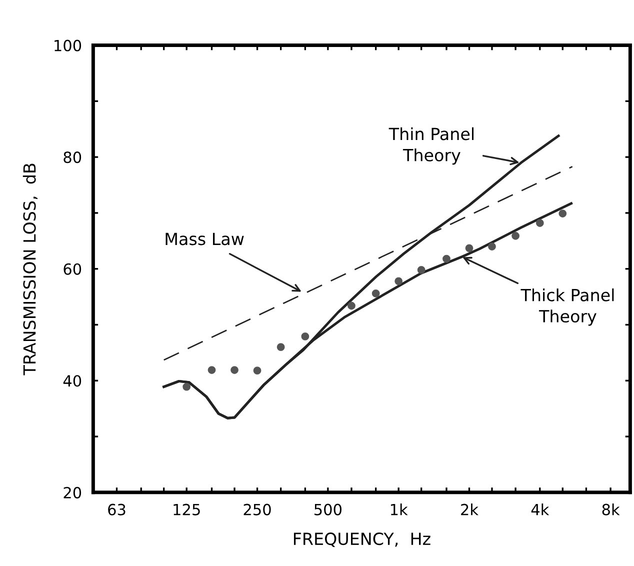  I want to click on y-tick-label: 80, so click(73, 158).